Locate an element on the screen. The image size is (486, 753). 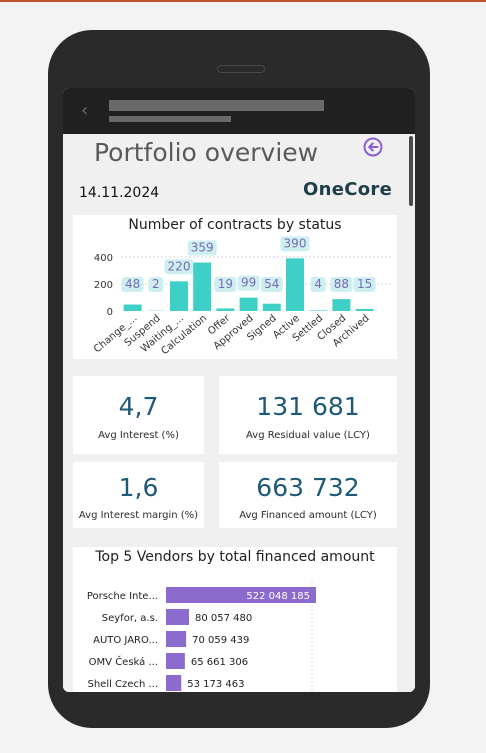
data-label: 19 is located at coordinates (225, 284).